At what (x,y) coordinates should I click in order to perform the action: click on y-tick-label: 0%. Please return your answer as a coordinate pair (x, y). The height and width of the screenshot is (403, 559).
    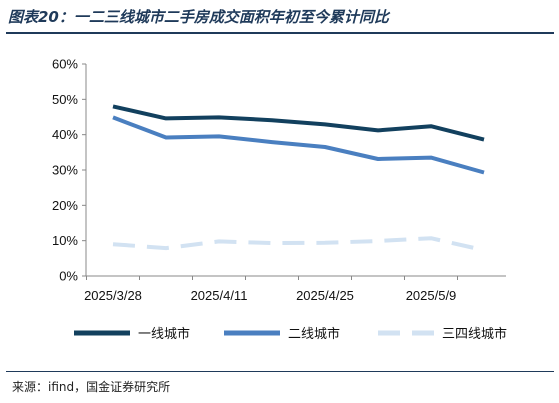
    Looking at the image, I should click on (68, 276).